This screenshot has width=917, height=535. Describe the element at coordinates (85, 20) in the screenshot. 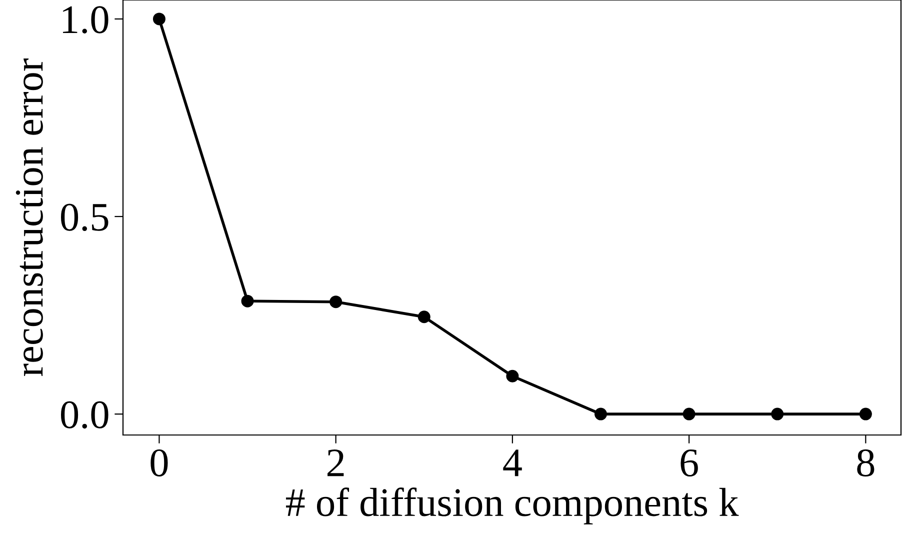

I see `y-tick-label: 1.0` at that location.